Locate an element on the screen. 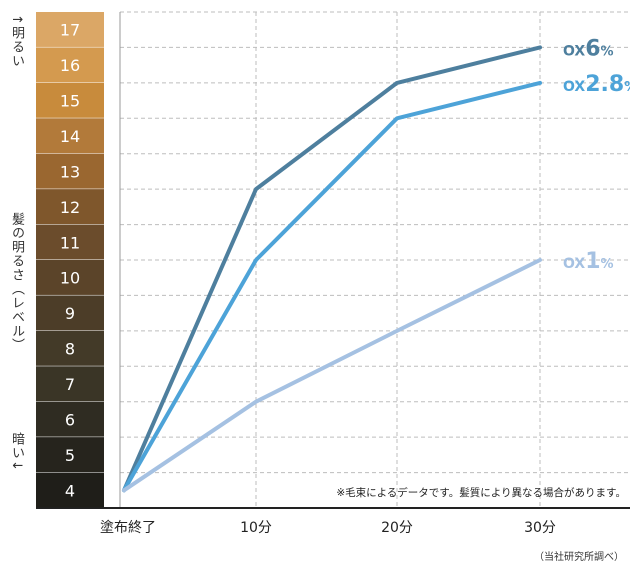 Image resolution: width=630 pixels, height=564 pixels. swatch-level-label: 4 is located at coordinates (70, 490).